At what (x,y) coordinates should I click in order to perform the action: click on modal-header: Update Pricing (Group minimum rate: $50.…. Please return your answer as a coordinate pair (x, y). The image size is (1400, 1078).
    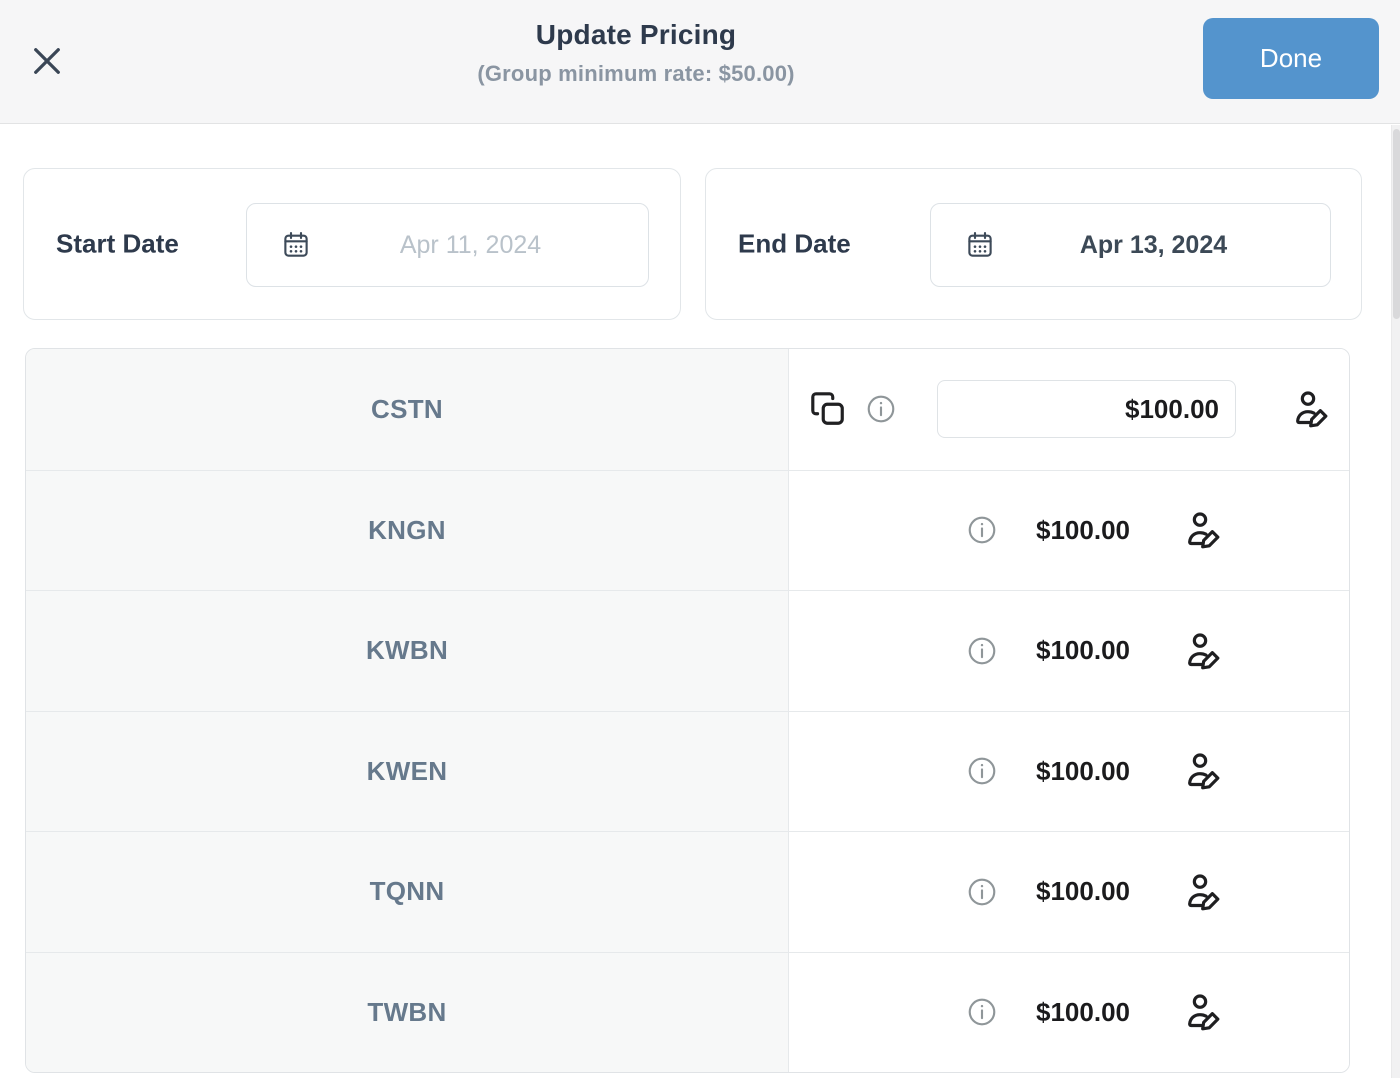
    Looking at the image, I should click on (700, 62).